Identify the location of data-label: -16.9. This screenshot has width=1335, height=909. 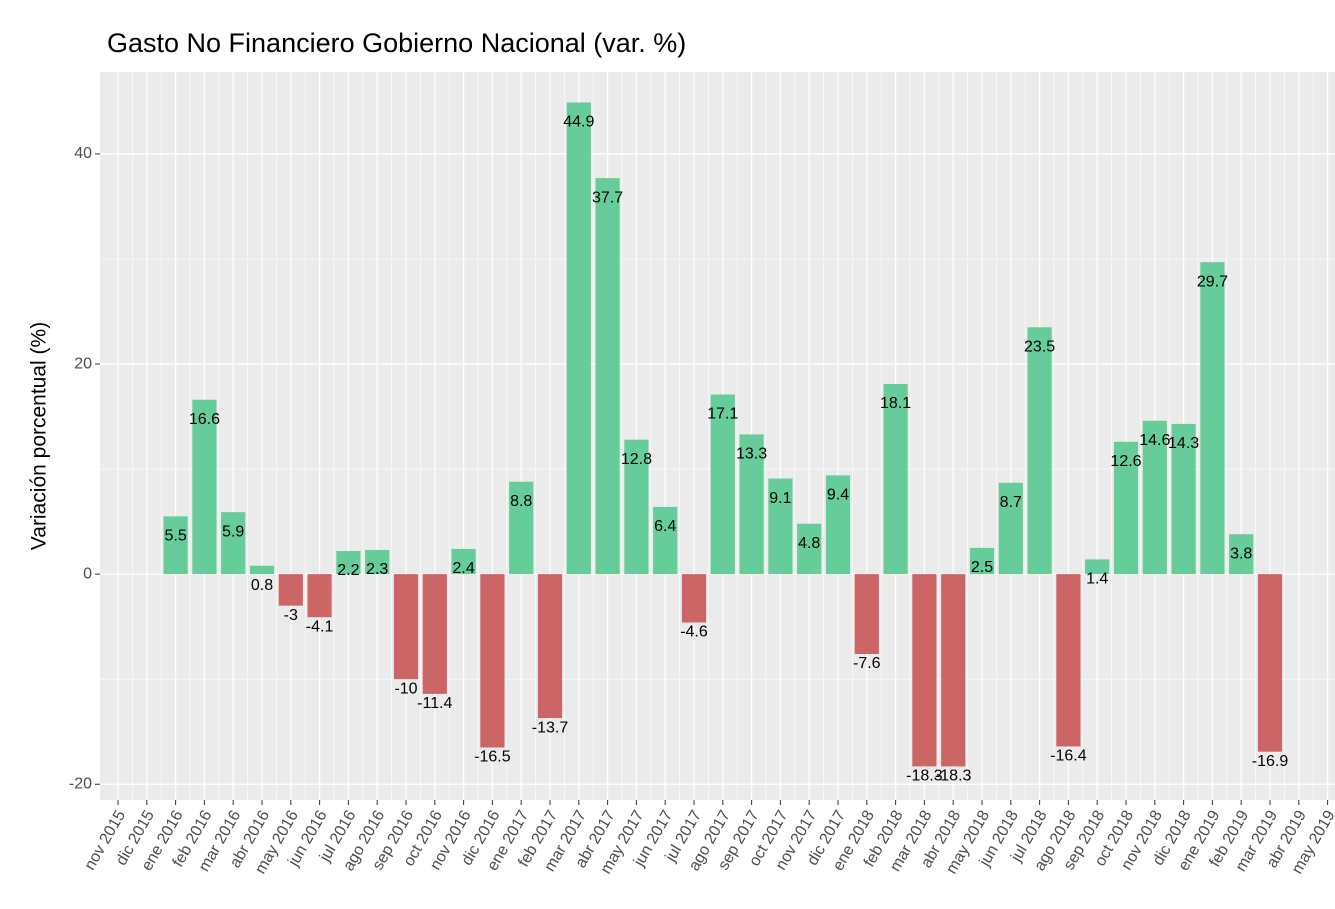
(1270, 761).